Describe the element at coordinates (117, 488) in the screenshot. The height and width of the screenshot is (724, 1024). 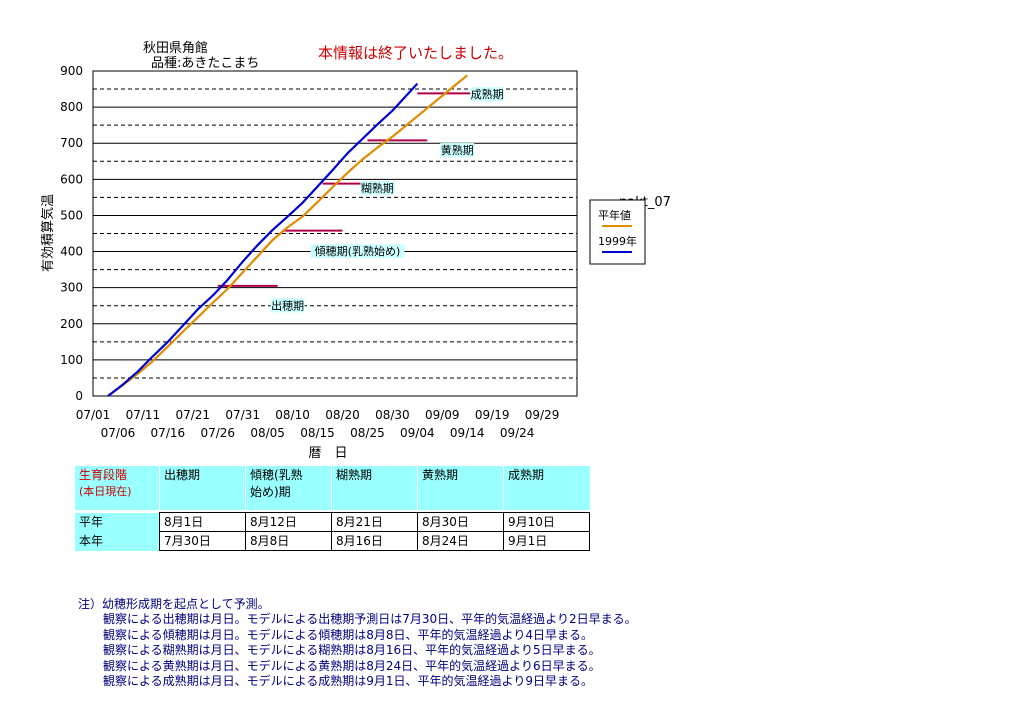
I see `table-header-label: 生育段階 (本日現在)` at that location.